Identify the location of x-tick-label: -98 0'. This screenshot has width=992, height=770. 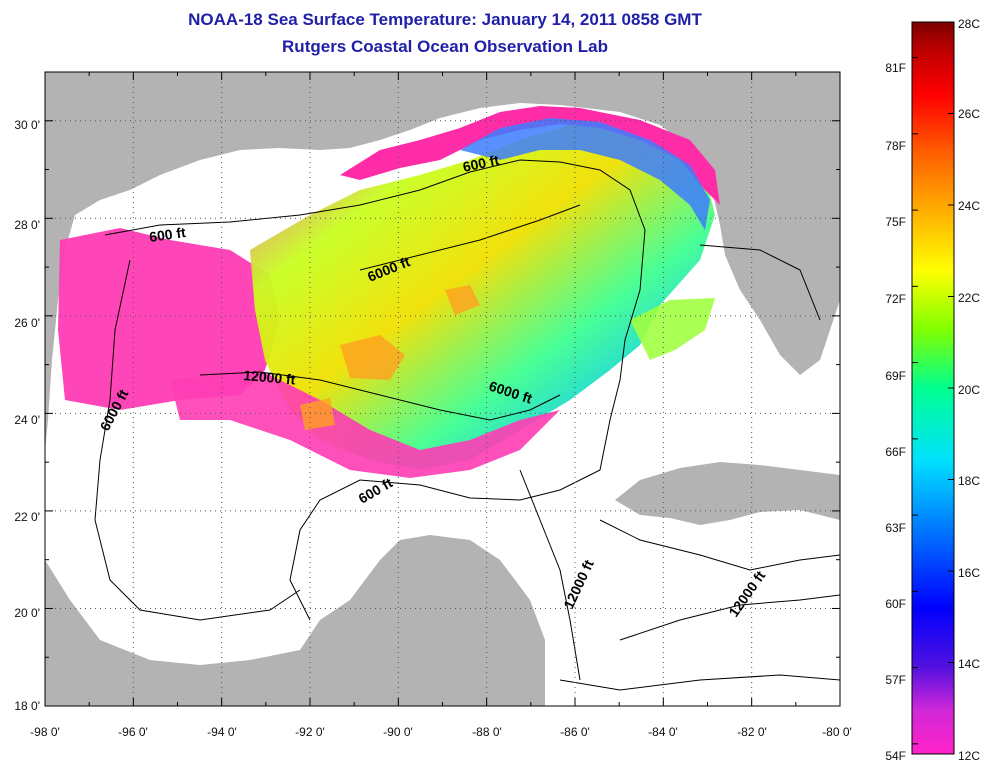
(45, 732).